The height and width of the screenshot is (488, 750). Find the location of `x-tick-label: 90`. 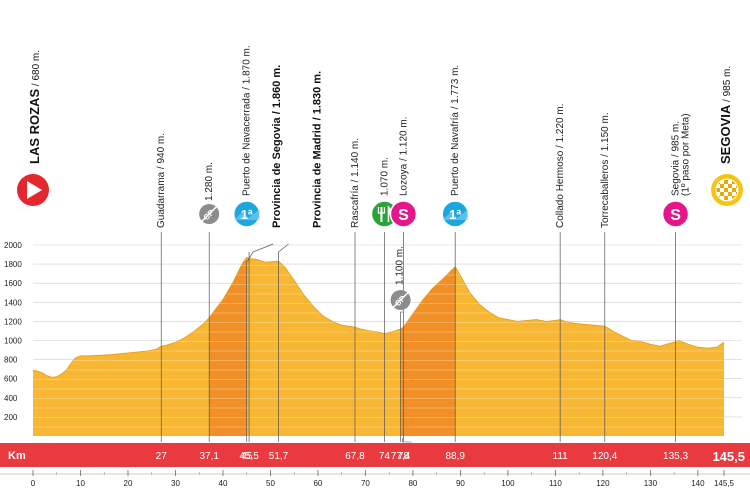

x-tick-label: 90 is located at coordinates (460, 483).